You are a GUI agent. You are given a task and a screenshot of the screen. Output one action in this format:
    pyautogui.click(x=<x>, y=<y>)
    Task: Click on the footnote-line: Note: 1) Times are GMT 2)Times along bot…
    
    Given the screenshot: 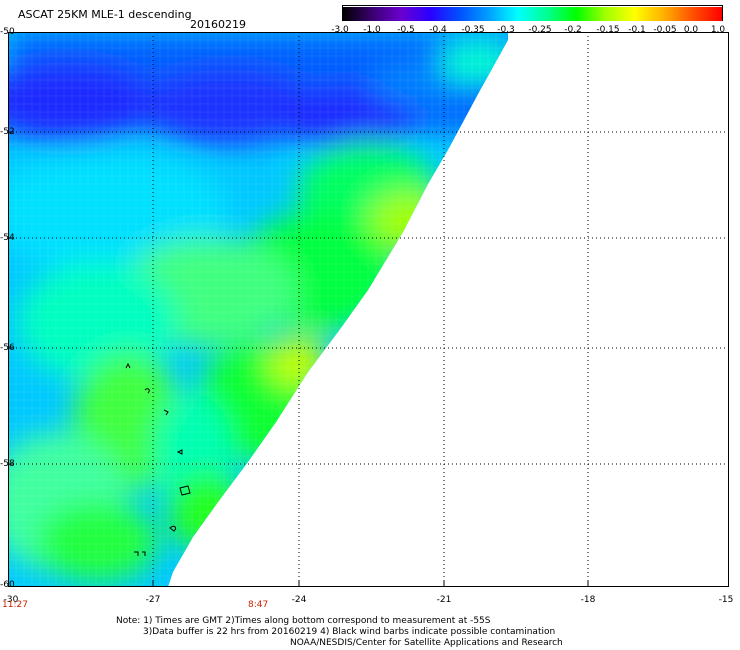 What is the action you would take?
    pyautogui.click(x=303, y=621)
    